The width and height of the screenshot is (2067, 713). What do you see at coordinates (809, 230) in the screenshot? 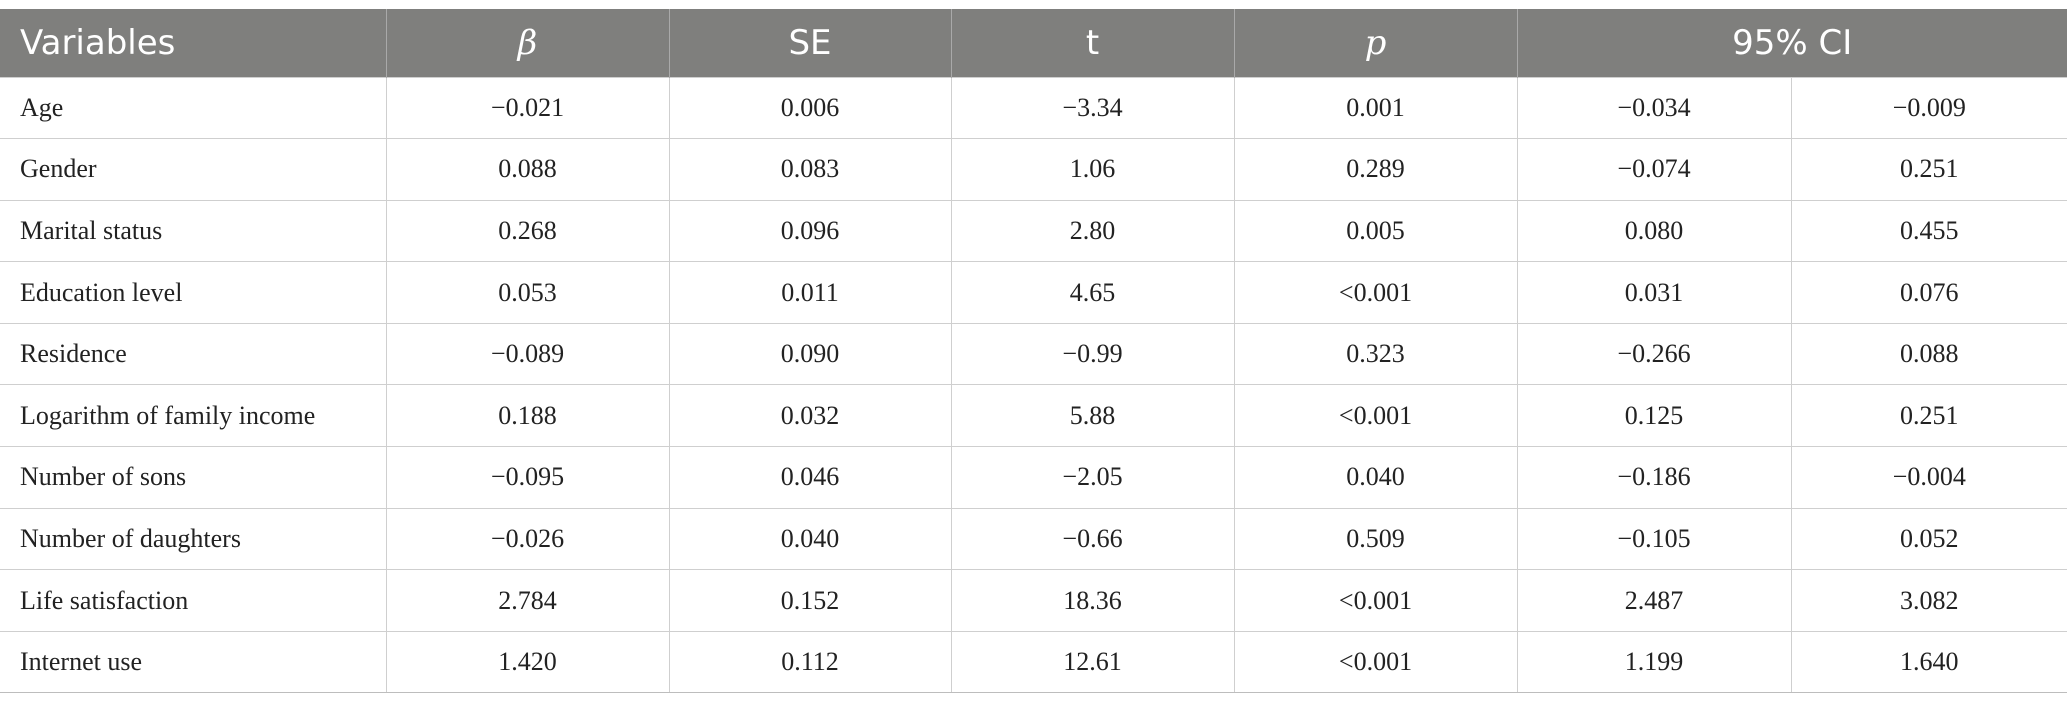
I see `se-cell: 0.096` at bounding box center [809, 230].